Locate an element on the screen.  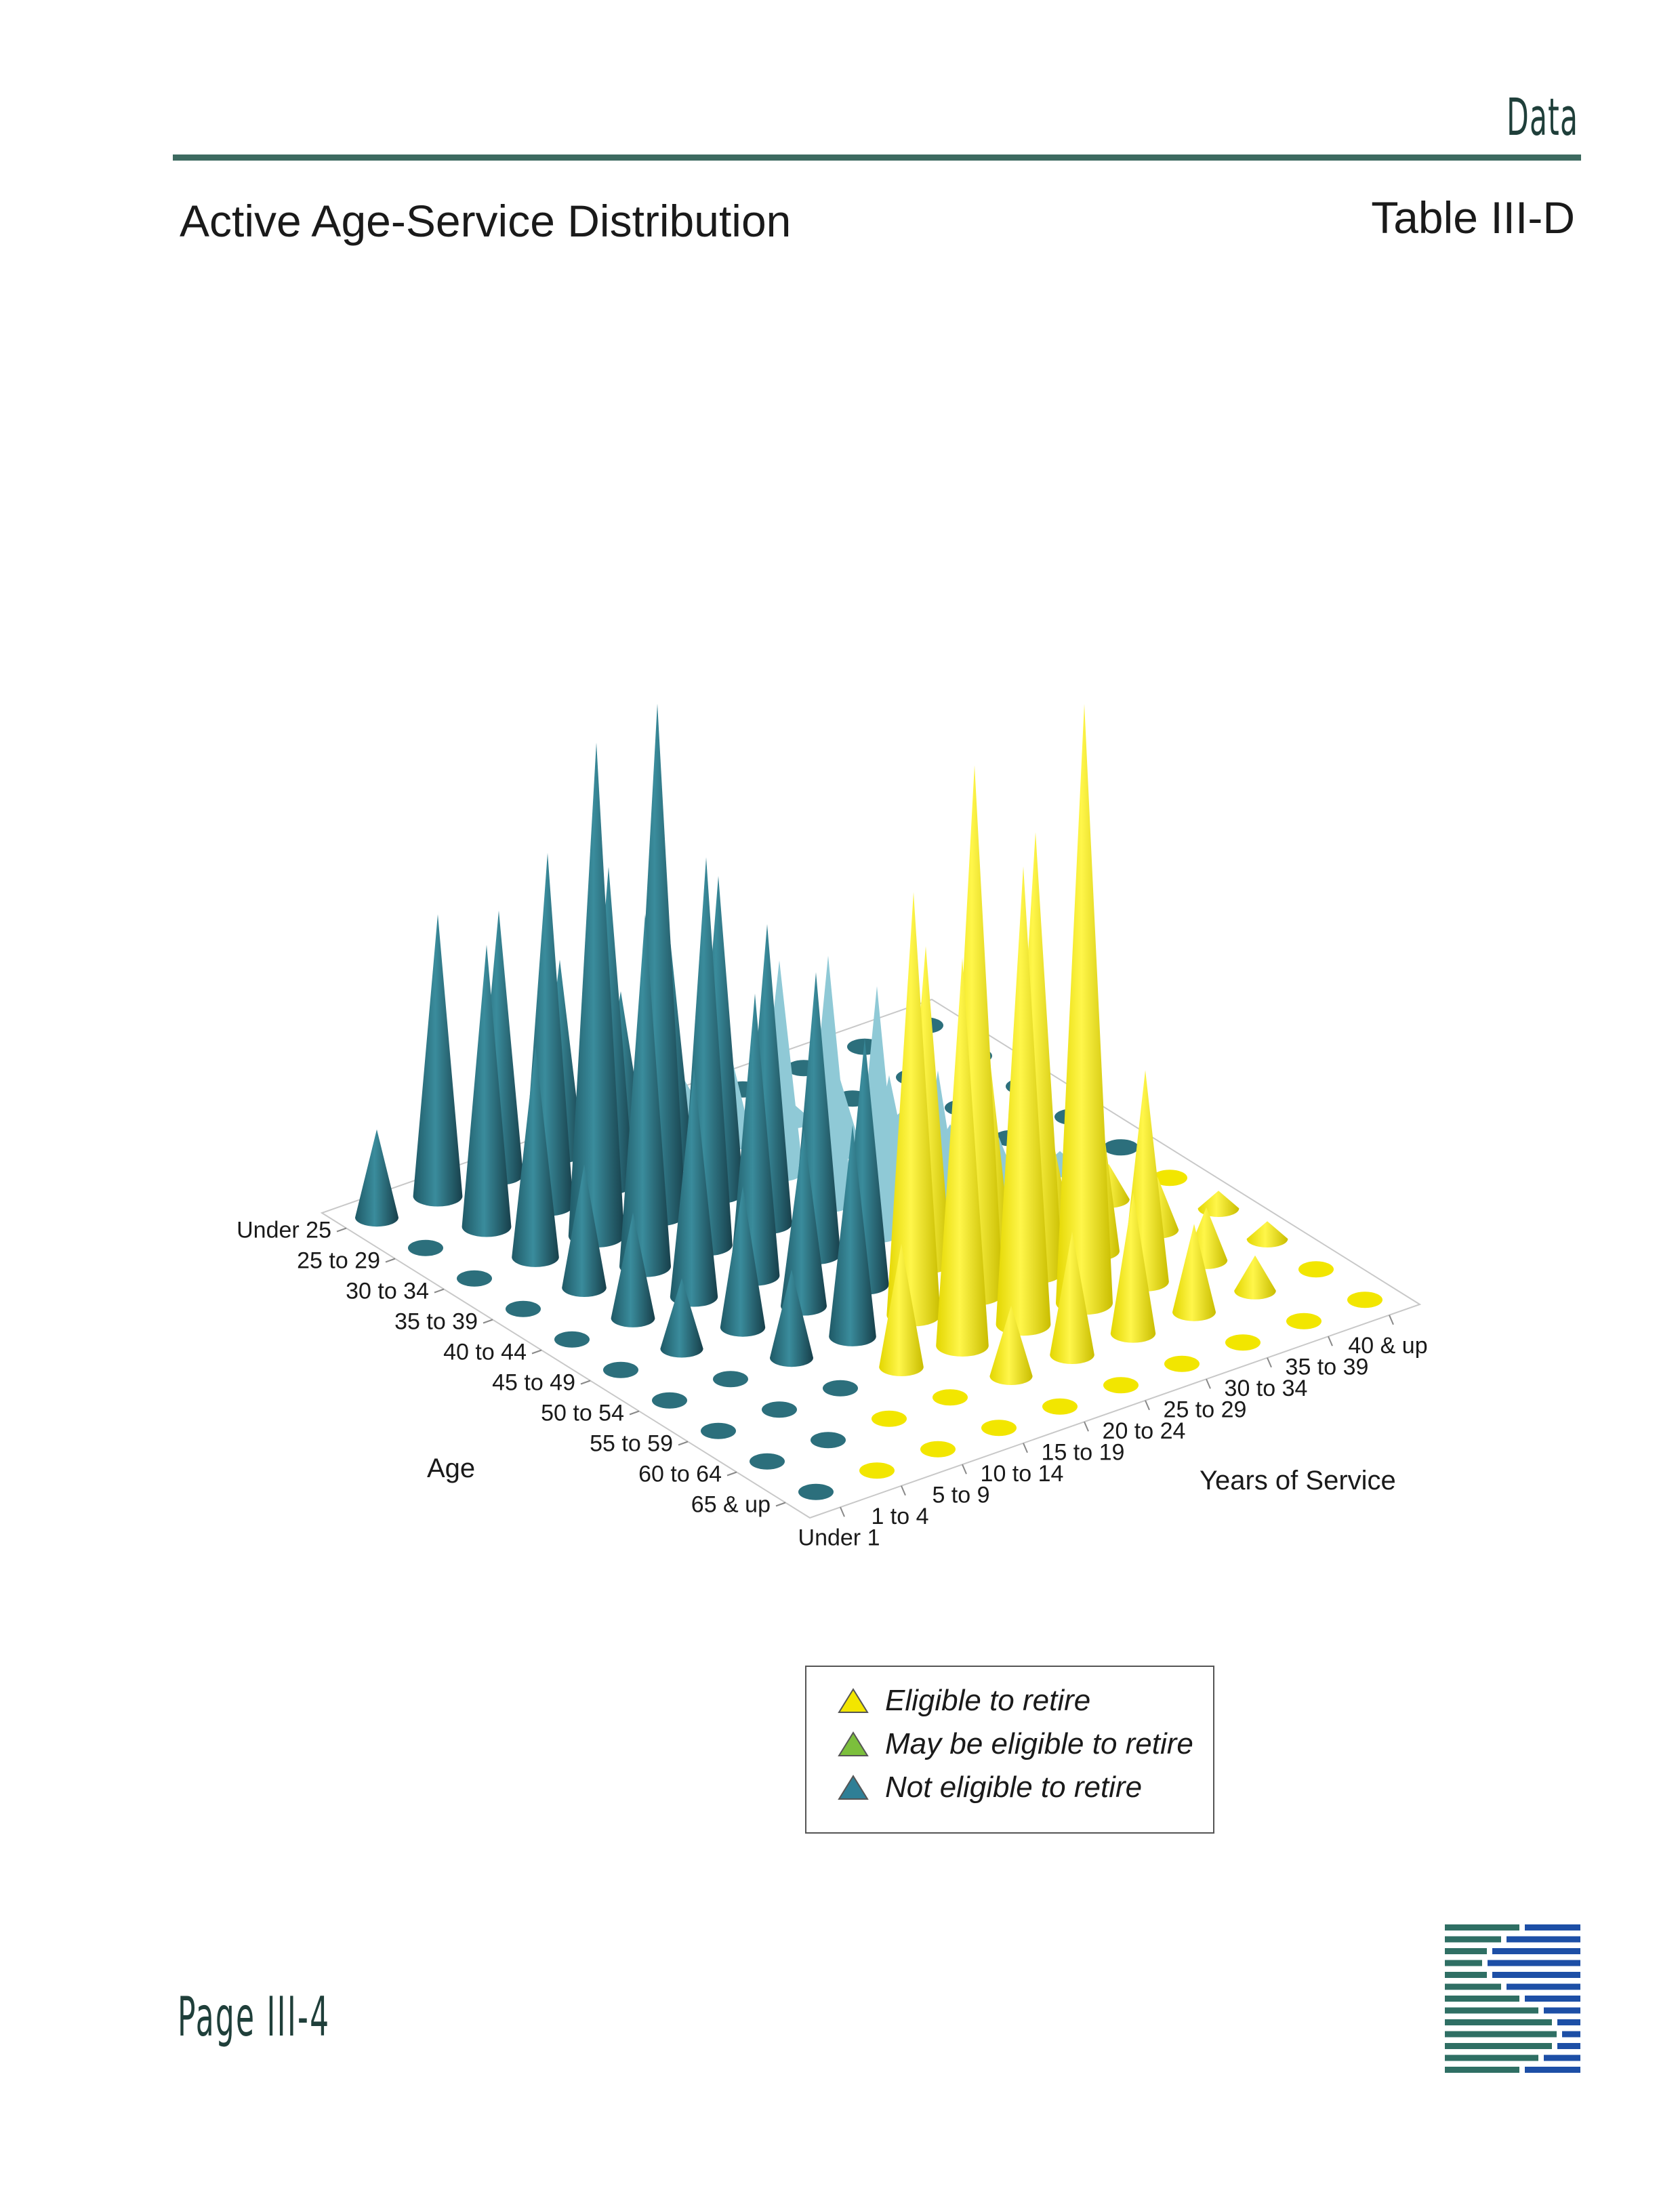
legend-item-may-be-eligible: May be eligible to retire is located at coordinates (1026, 1744).